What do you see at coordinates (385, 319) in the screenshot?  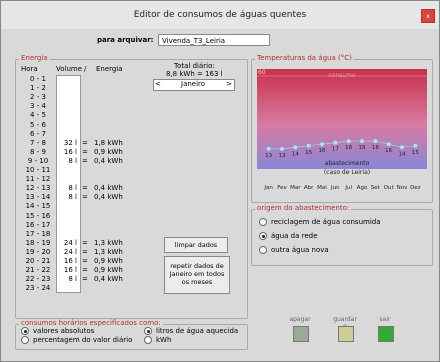 I see `action-label: sair` at bounding box center [385, 319].